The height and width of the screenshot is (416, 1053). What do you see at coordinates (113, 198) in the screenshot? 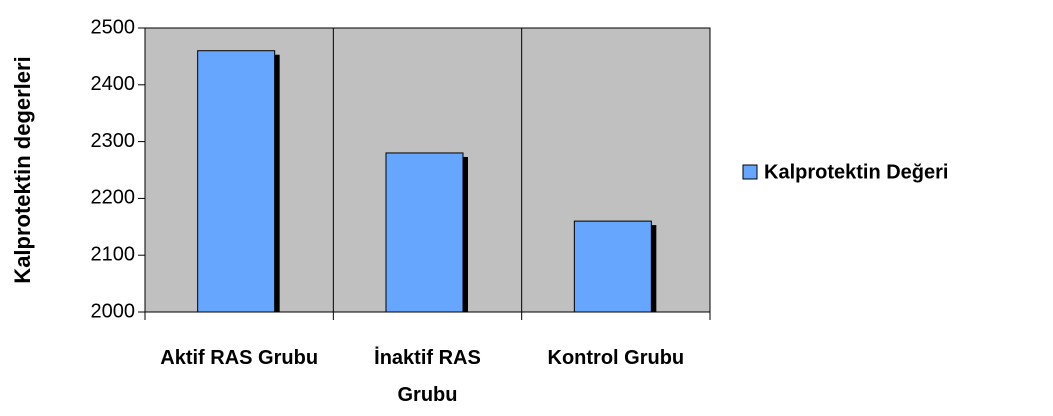
I see `y-tick-label: 2200` at bounding box center [113, 198].